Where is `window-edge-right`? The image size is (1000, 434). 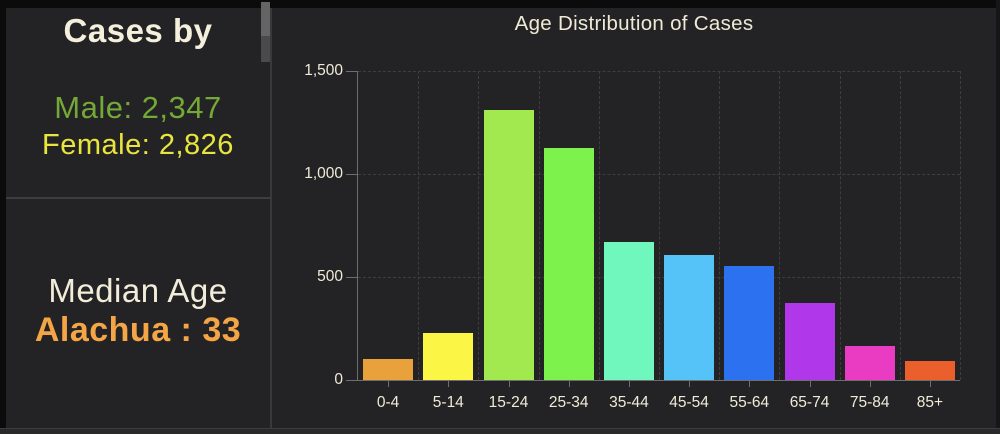
window-edge-right is located at coordinates (998, 217).